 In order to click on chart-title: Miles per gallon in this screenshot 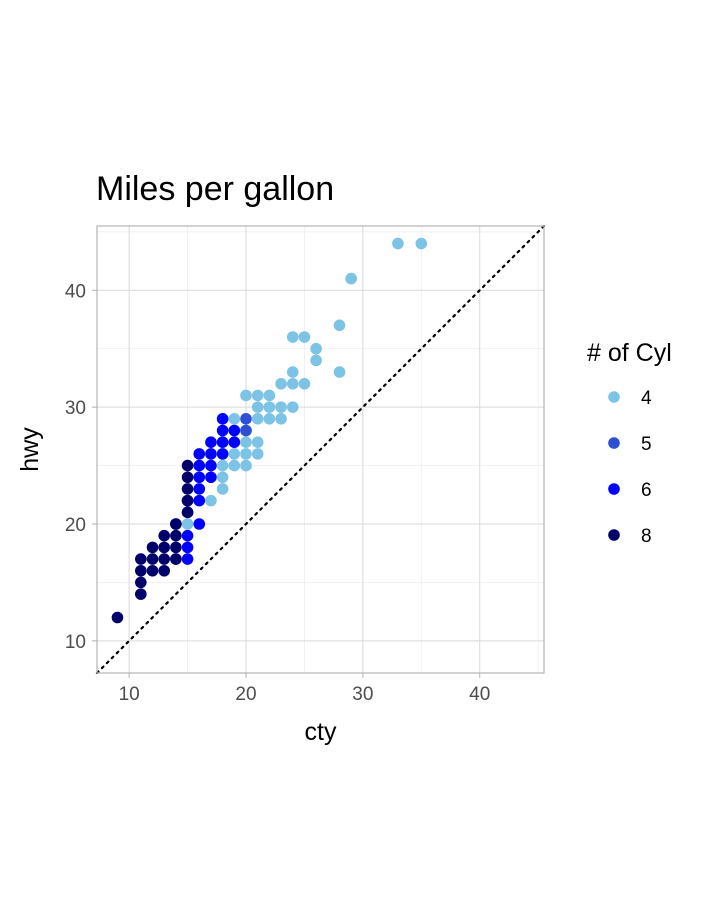, I will do `click(215, 189)`.